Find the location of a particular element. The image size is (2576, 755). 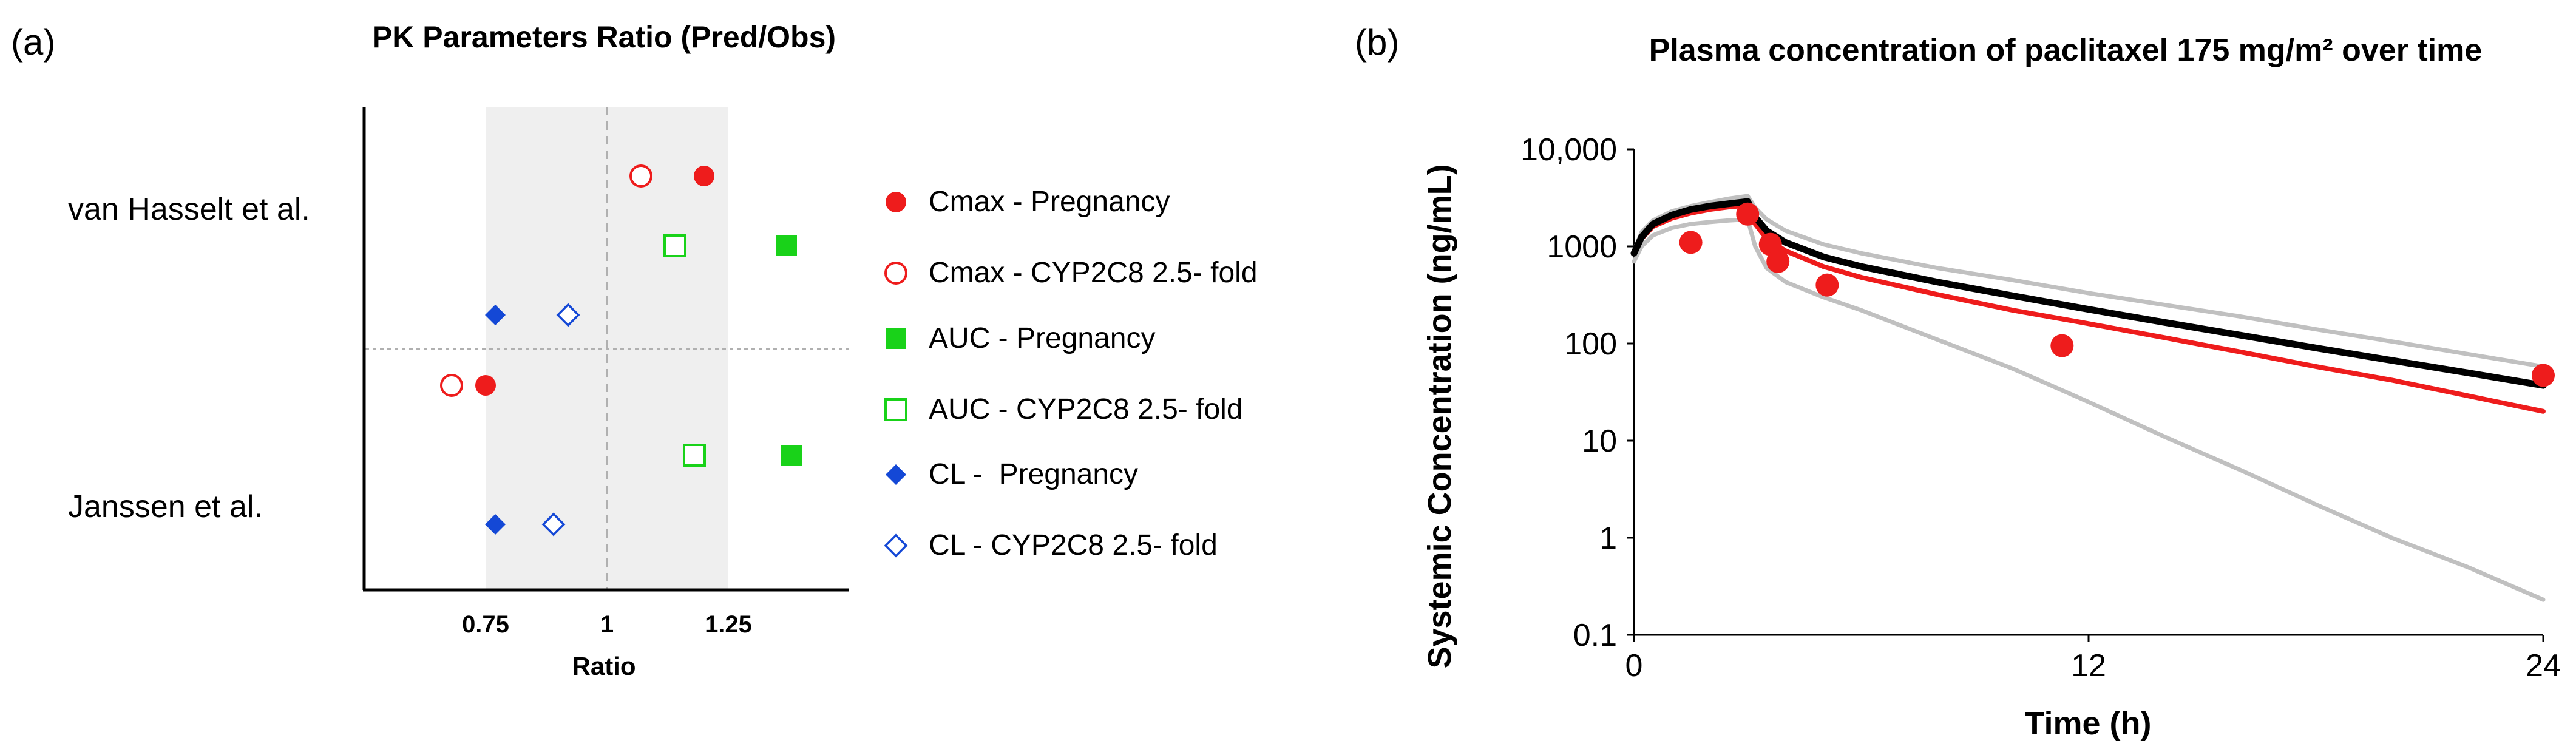

x-tick-label: 12 is located at coordinates (2088, 665).